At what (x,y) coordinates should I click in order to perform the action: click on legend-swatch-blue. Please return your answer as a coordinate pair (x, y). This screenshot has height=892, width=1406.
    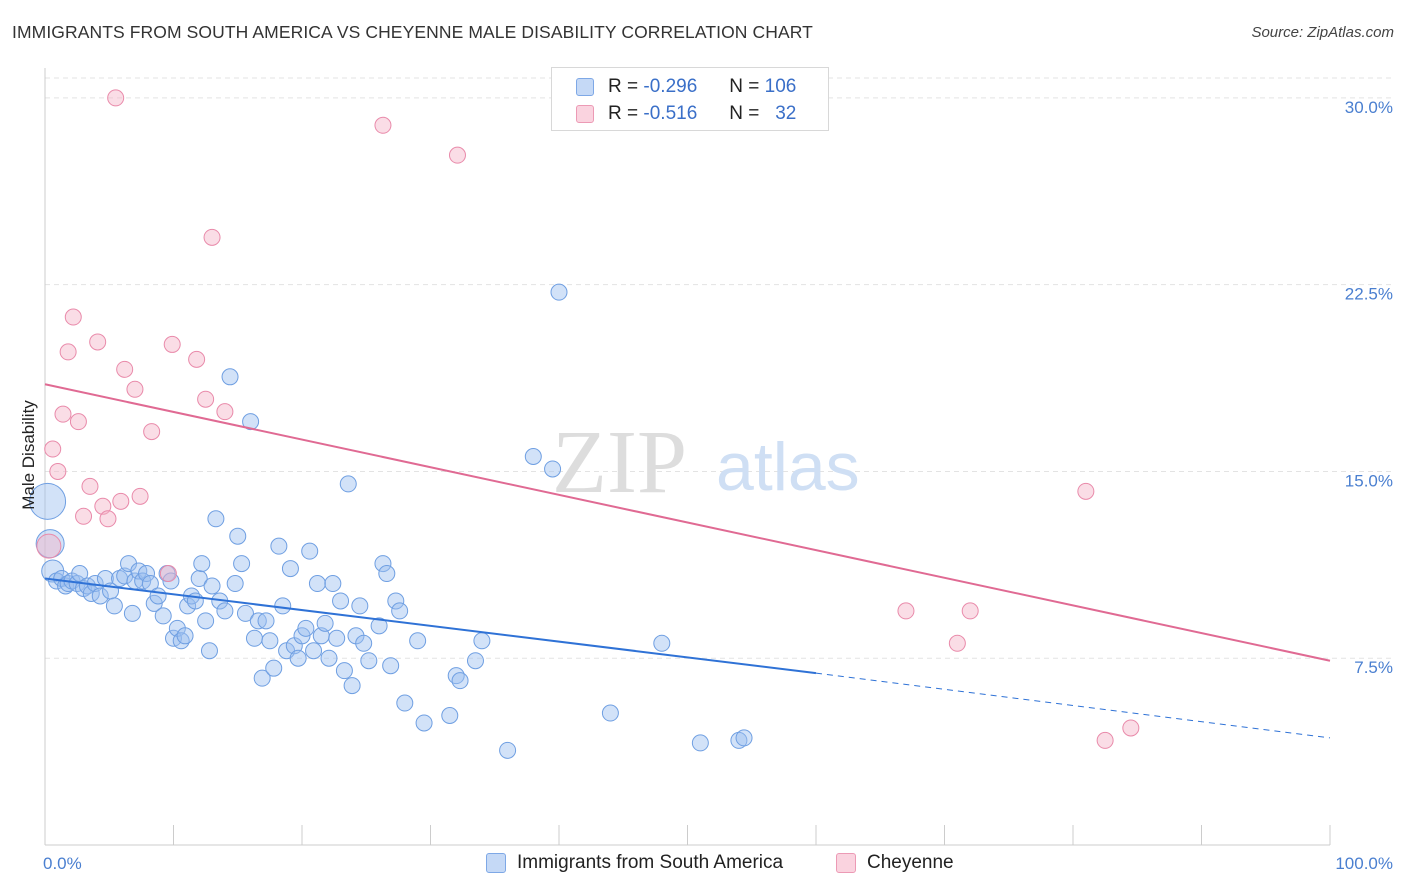
    Looking at the image, I should click on (496, 863).